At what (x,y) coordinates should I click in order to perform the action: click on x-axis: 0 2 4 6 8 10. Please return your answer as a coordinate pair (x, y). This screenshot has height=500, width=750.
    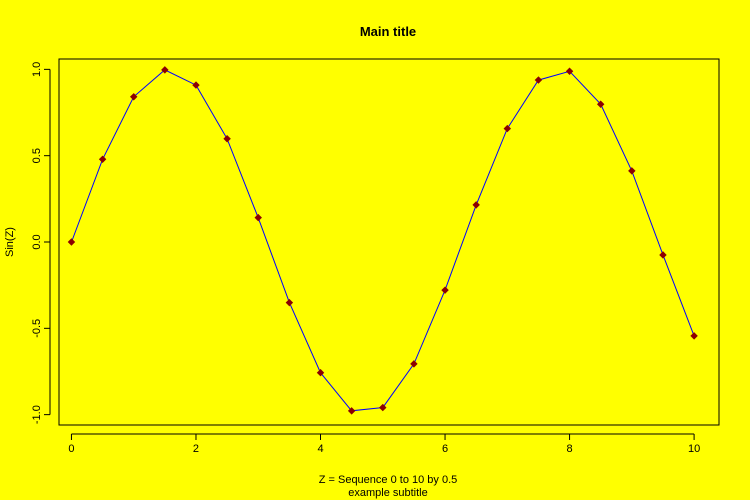
    Looking at the image, I should click on (384, 444).